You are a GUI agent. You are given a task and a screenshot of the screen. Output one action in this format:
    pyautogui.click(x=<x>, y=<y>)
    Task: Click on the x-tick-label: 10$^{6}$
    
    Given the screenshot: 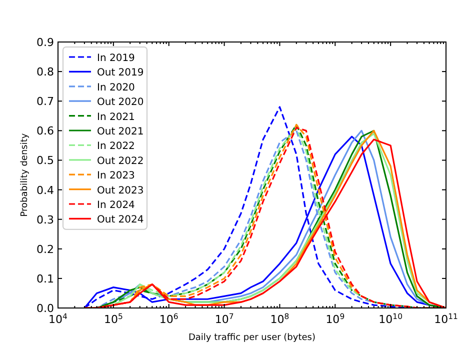 What is the action you would take?
    pyautogui.click(x=168, y=319)
    